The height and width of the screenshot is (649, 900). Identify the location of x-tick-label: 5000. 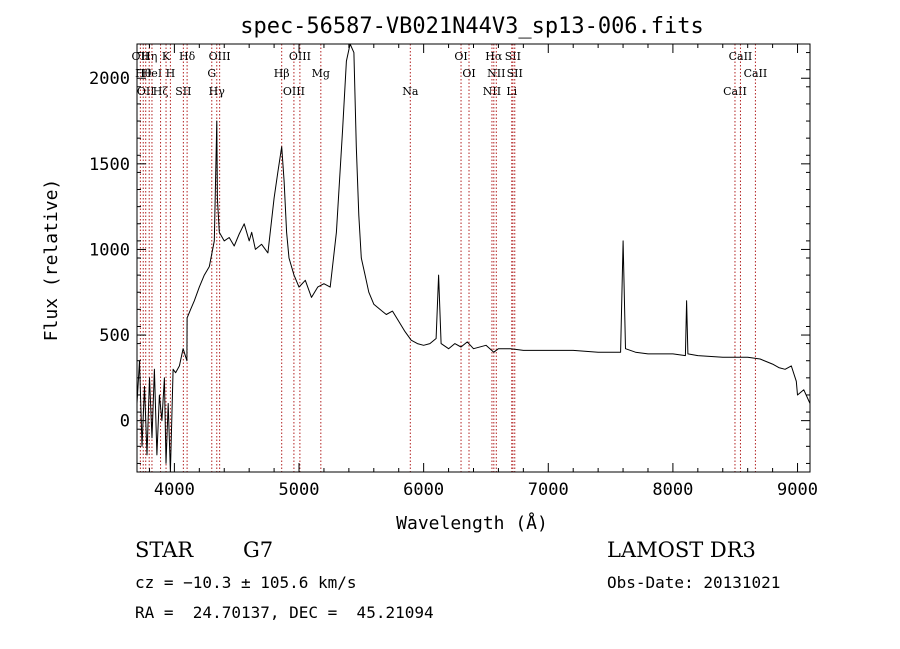
(299, 490).